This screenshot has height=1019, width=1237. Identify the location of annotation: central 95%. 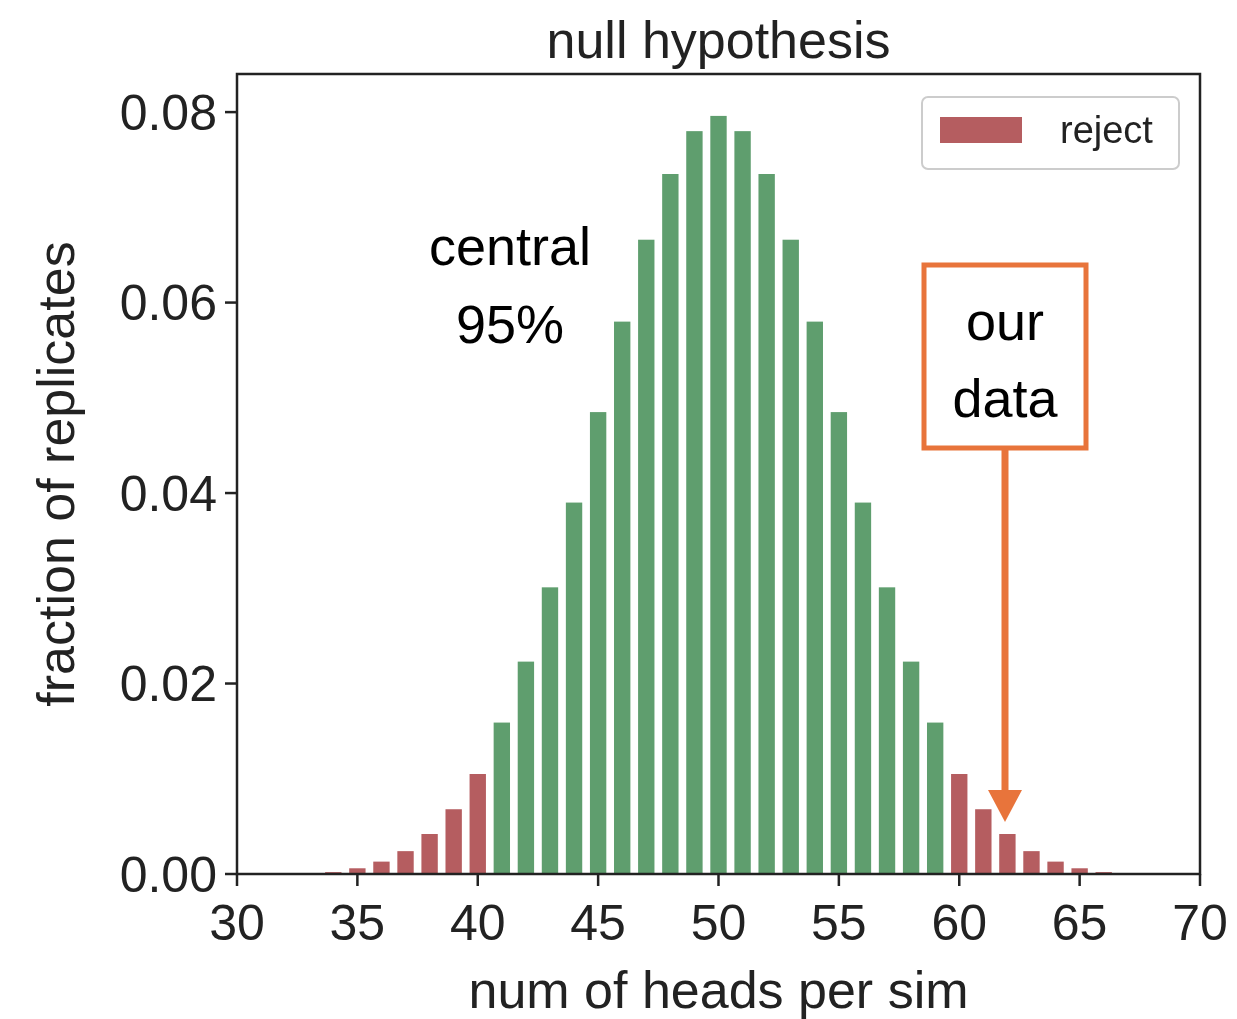
(510, 285).